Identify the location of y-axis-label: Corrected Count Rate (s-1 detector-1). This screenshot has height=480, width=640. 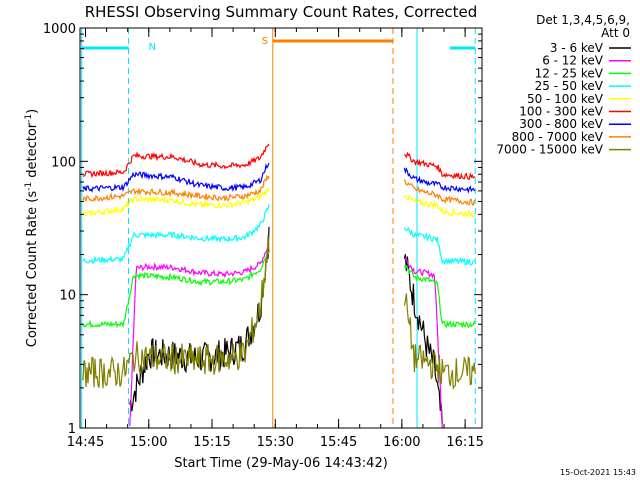
(32, 228).